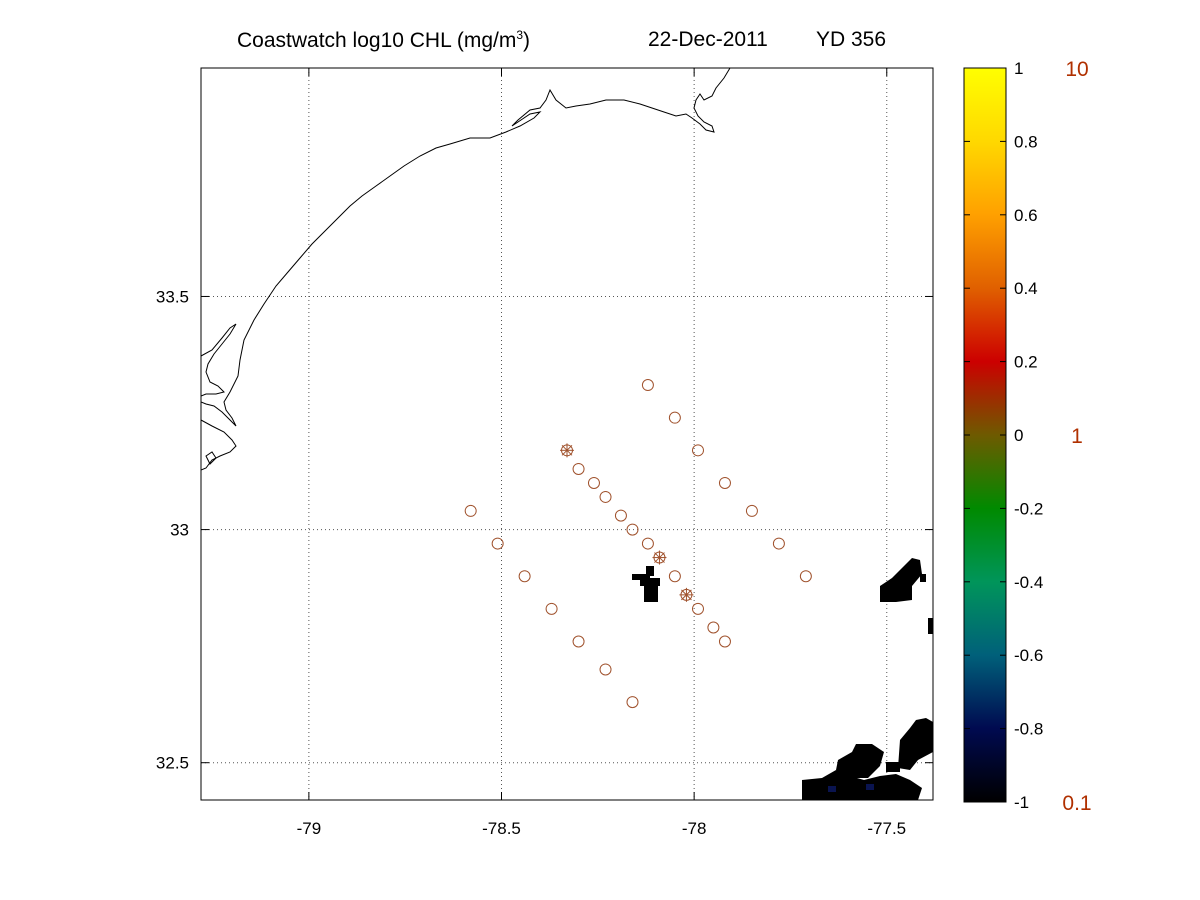 This screenshot has height=900, width=1200. I want to click on colorbar-tick-label: -0.6, so click(1028, 655).